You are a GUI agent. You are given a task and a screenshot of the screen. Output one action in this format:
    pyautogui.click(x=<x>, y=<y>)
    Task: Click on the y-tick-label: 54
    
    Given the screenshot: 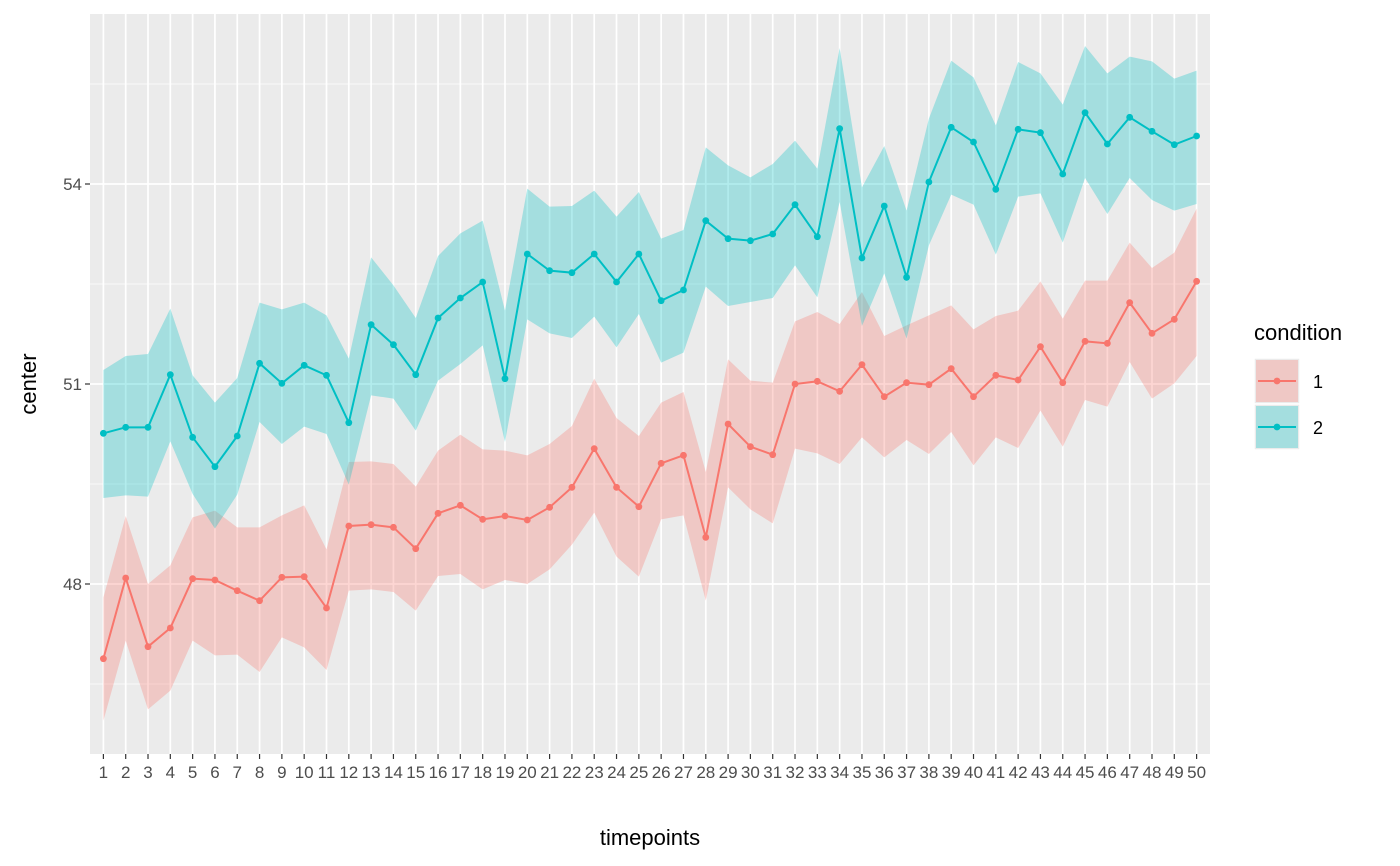 What is the action you would take?
    pyautogui.click(x=72, y=184)
    